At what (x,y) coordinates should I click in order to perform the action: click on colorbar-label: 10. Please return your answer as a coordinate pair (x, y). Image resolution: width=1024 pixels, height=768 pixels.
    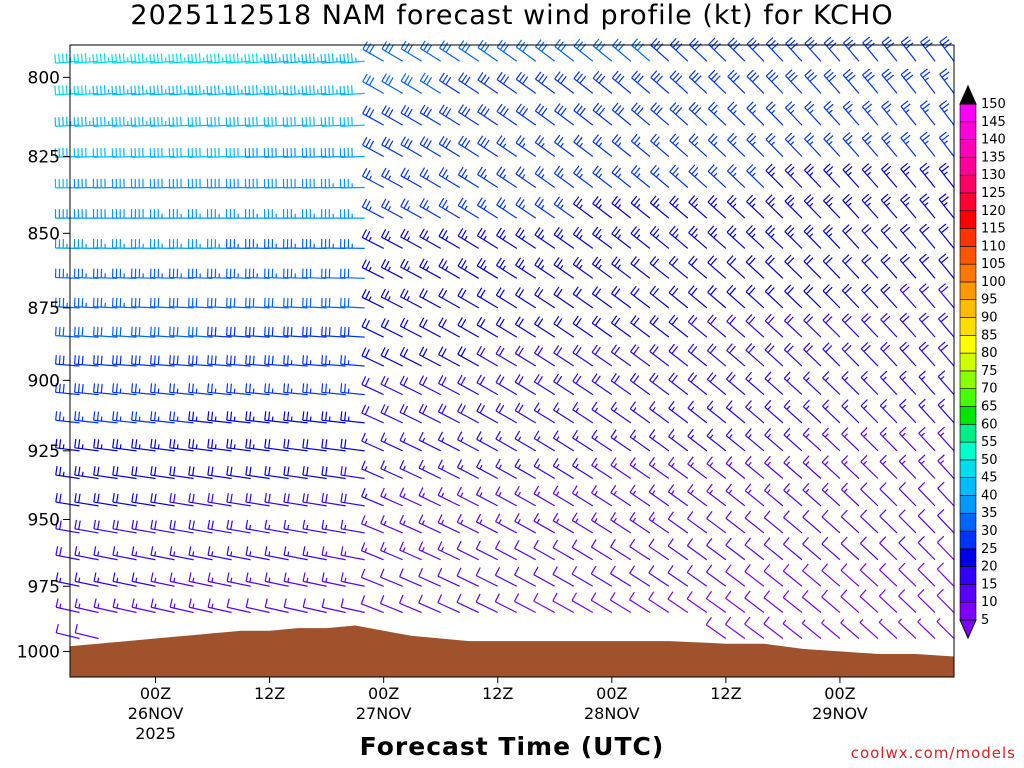
    Looking at the image, I should click on (989, 602).